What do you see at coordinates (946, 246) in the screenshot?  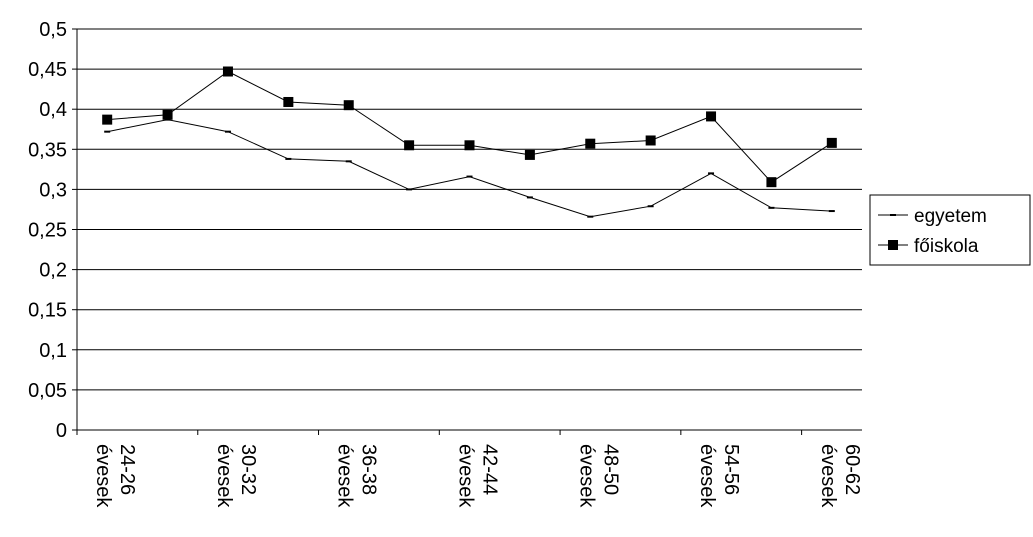 I see `legend-label: főiskola` at bounding box center [946, 246].